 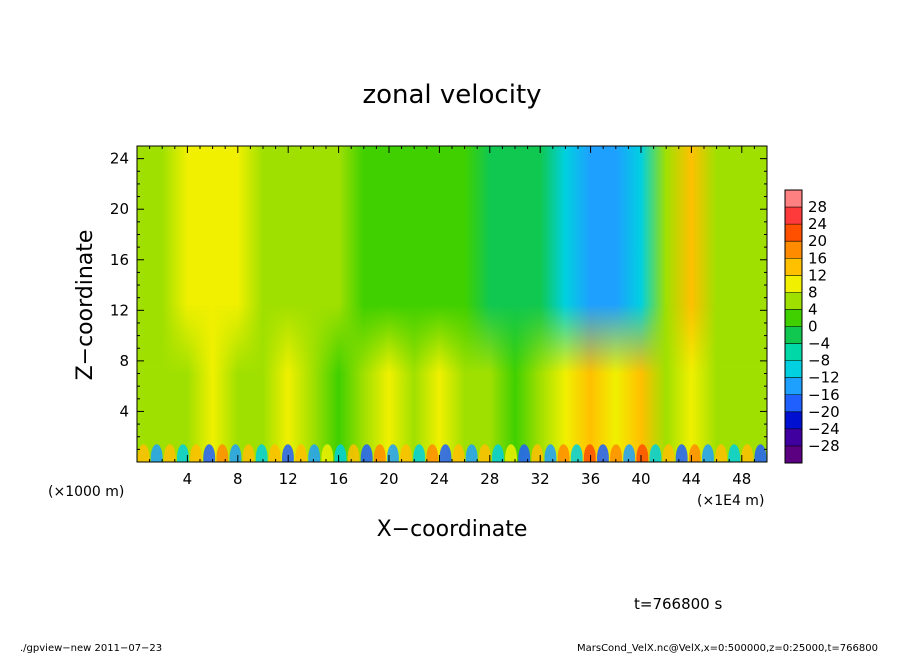 I want to click on x-tick-label: 16, so click(x=338, y=479).